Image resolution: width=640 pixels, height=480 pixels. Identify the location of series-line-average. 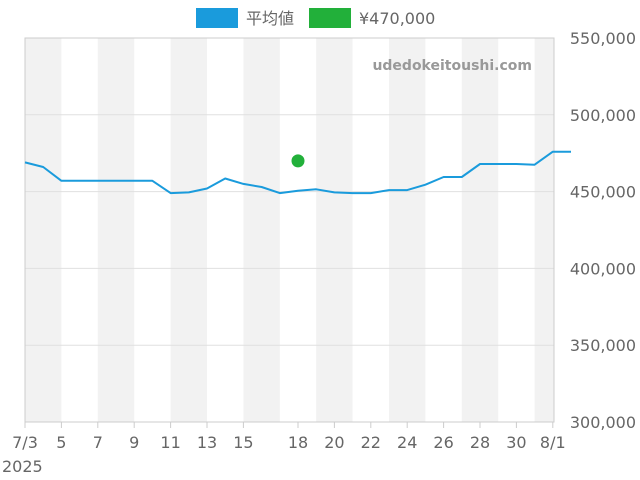
(297, 172).